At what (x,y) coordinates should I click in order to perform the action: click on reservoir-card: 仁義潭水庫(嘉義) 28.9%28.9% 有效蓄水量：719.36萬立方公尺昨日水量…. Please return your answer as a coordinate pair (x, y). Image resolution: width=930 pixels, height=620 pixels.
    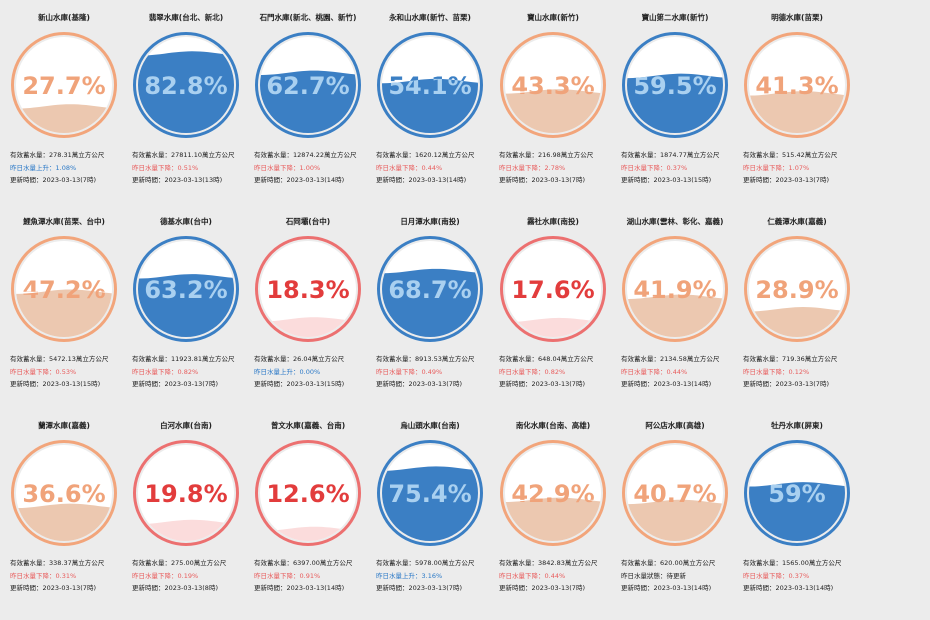
    Looking at the image, I should click on (797, 299).